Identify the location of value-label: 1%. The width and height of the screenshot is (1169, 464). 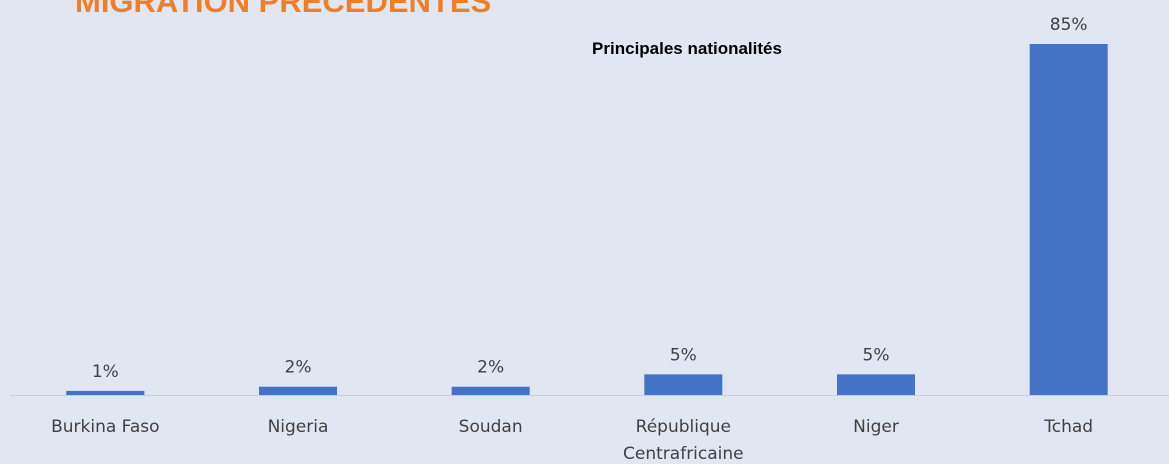
(105, 372).